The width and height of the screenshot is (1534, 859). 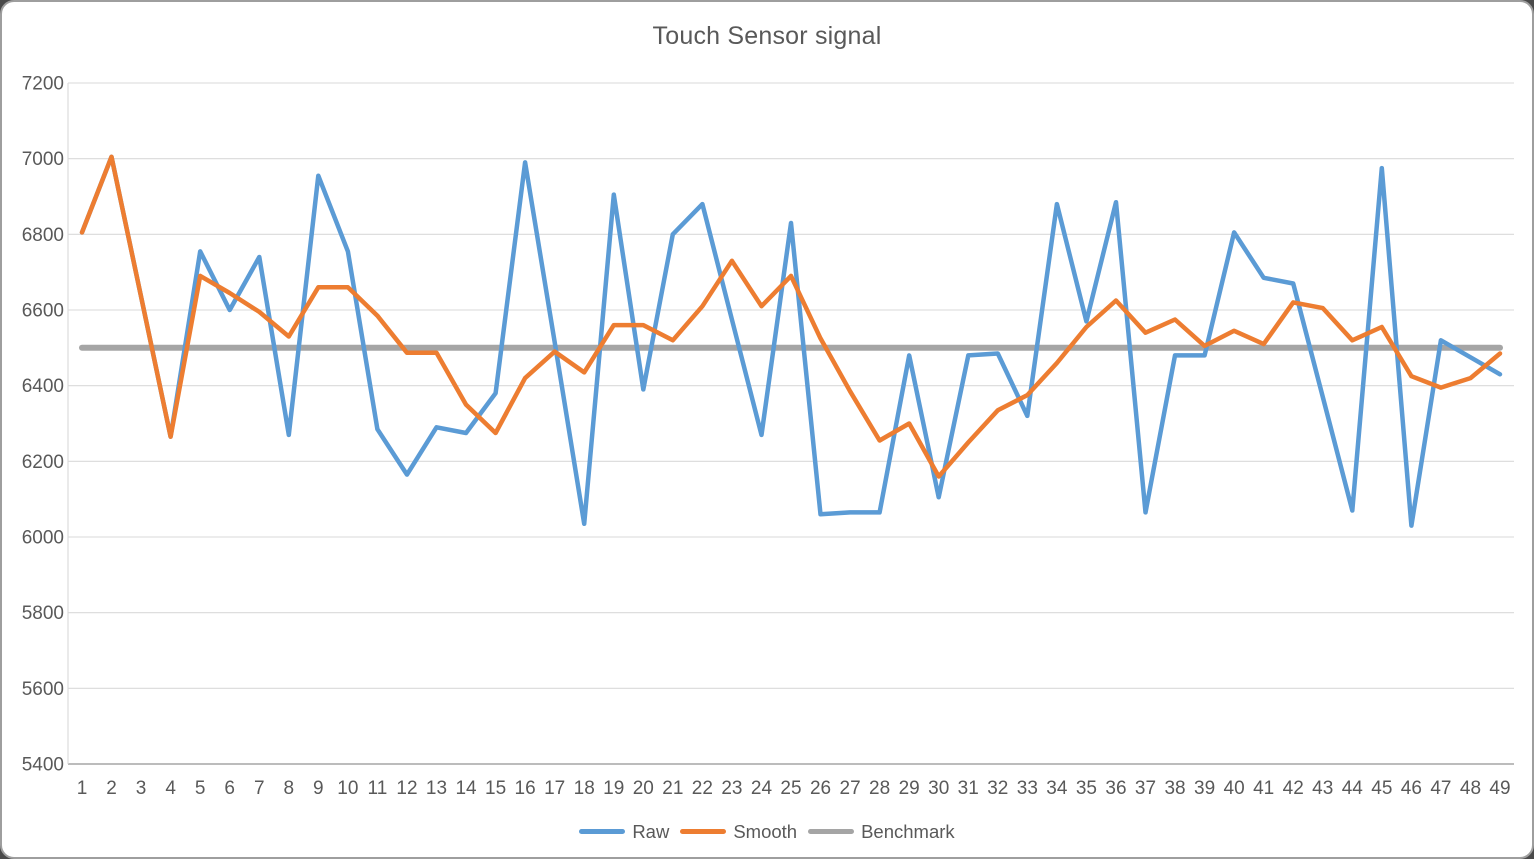 What do you see at coordinates (43, 765) in the screenshot?
I see `y-tick-label: 5400` at bounding box center [43, 765].